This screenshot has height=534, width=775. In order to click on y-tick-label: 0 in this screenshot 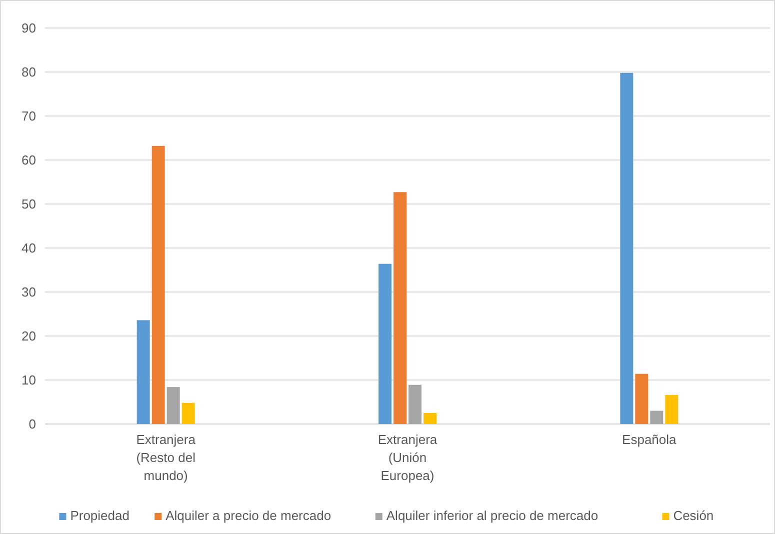, I will do `click(32, 424)`.